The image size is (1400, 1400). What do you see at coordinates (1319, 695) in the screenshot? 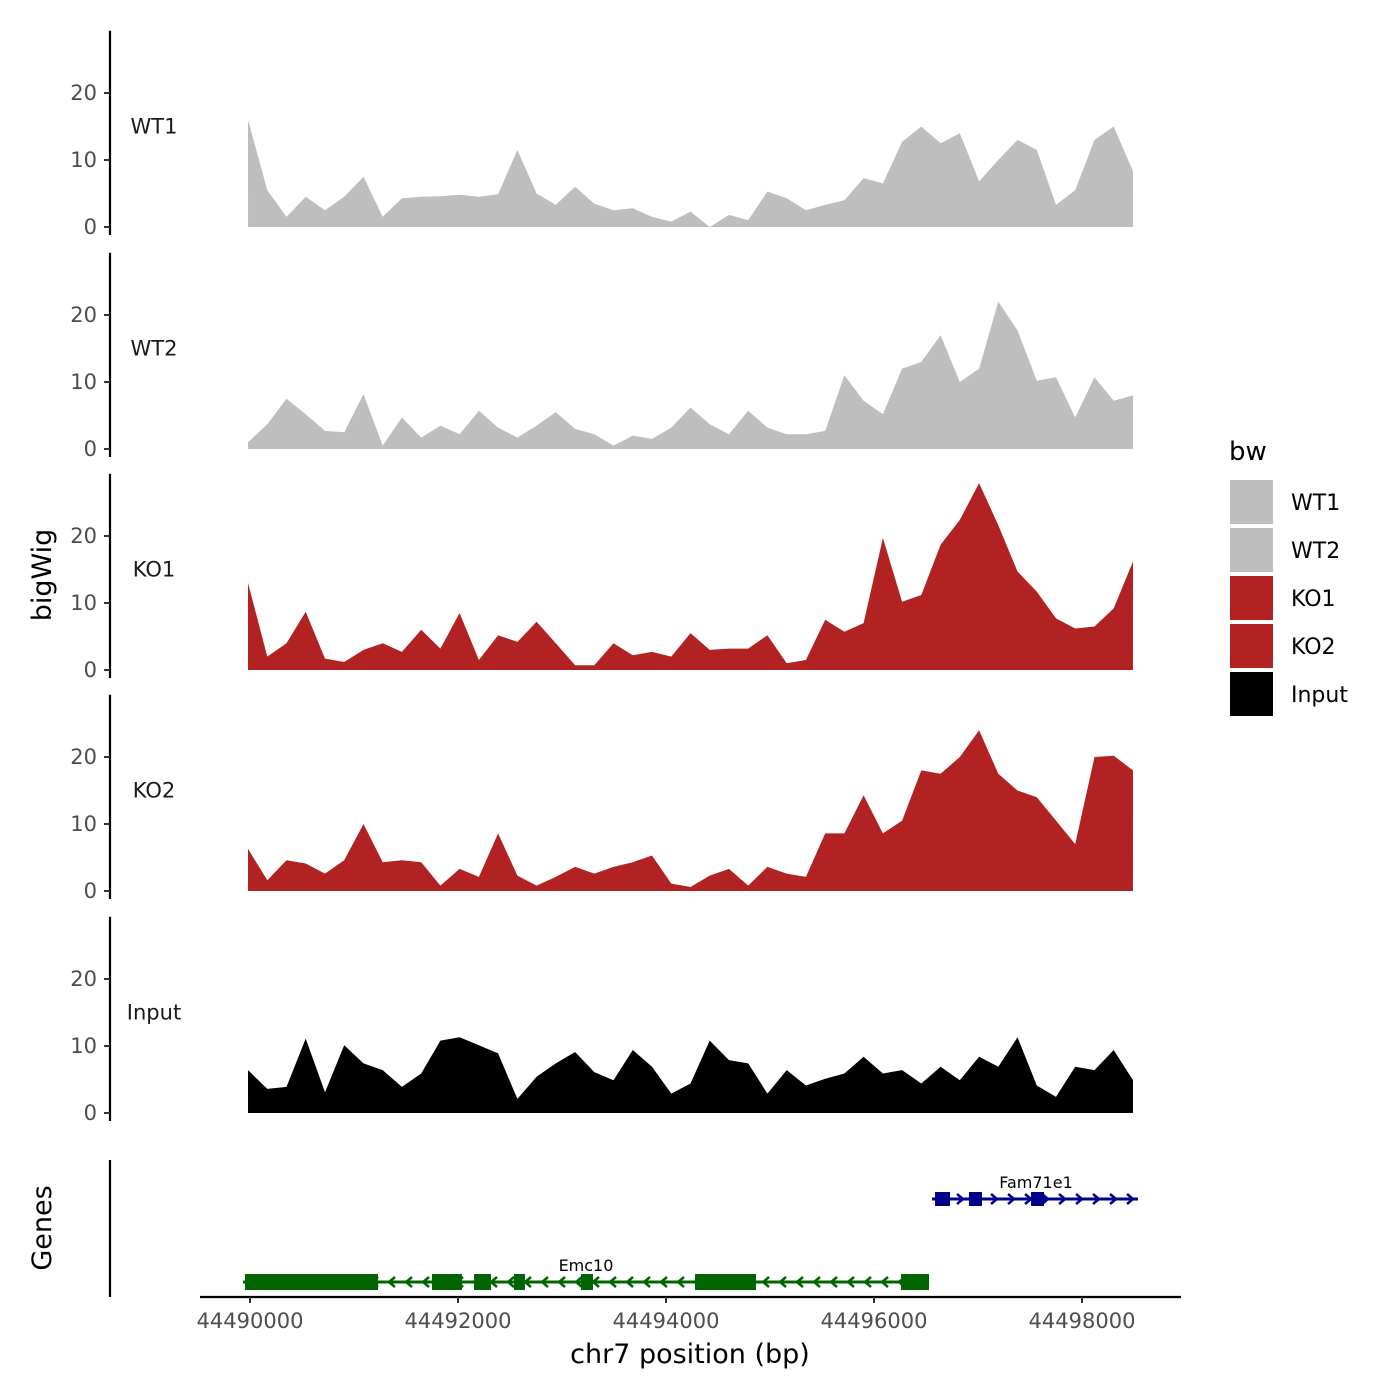
I see `legend-label-input: Input` at bounding box center [1319, 695].